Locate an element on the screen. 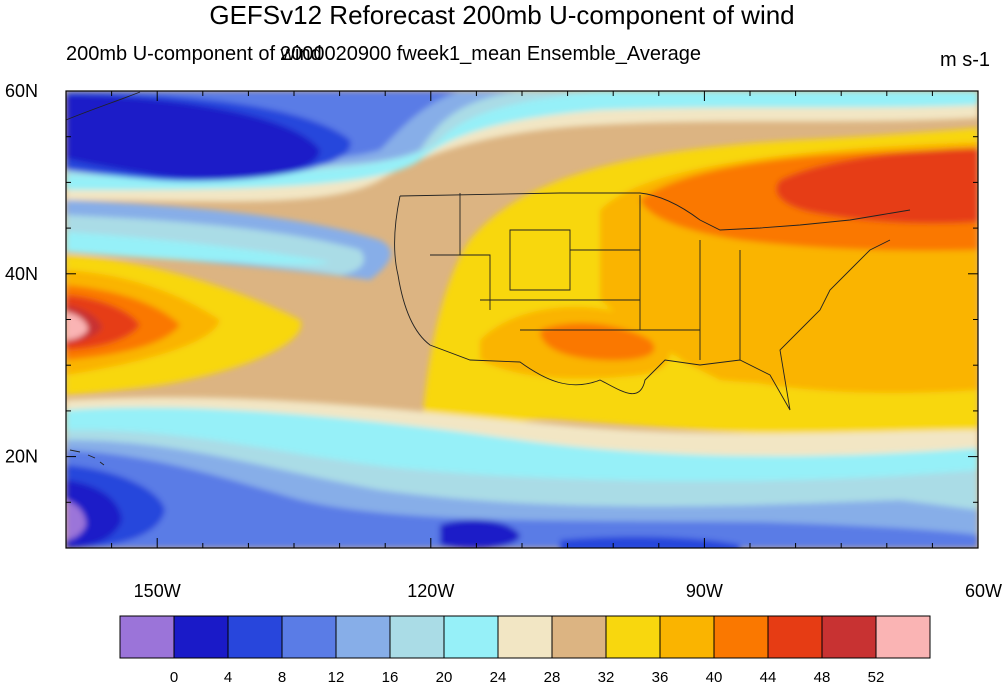  contour-24-west is located at coordinates (198, 248).